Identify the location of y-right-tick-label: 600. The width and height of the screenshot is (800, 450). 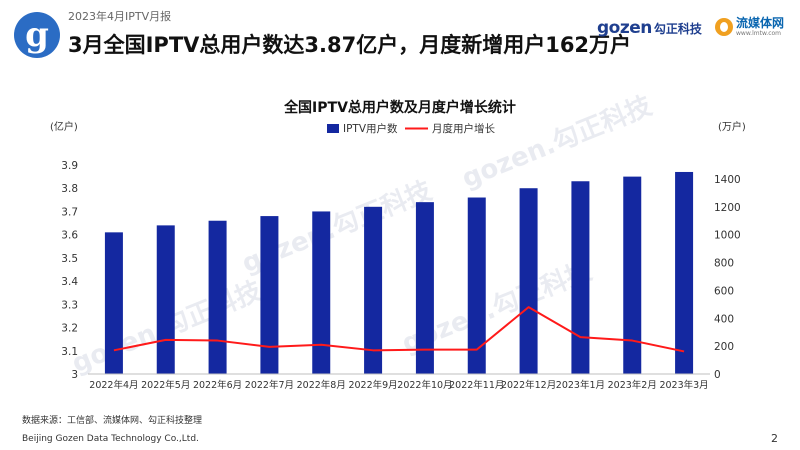
(724, 291).